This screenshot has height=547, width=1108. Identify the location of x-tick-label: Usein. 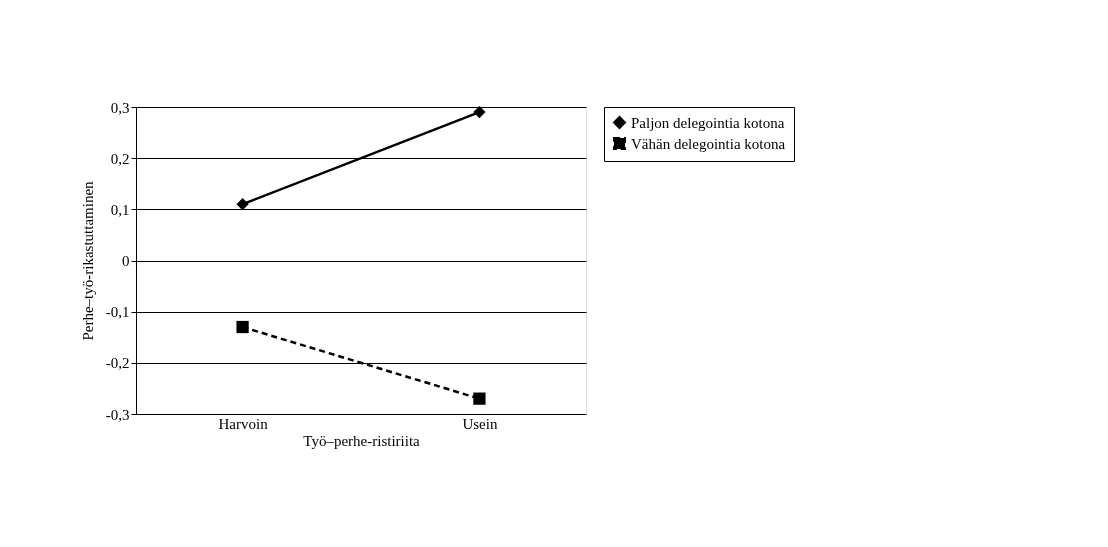
(480, 423).